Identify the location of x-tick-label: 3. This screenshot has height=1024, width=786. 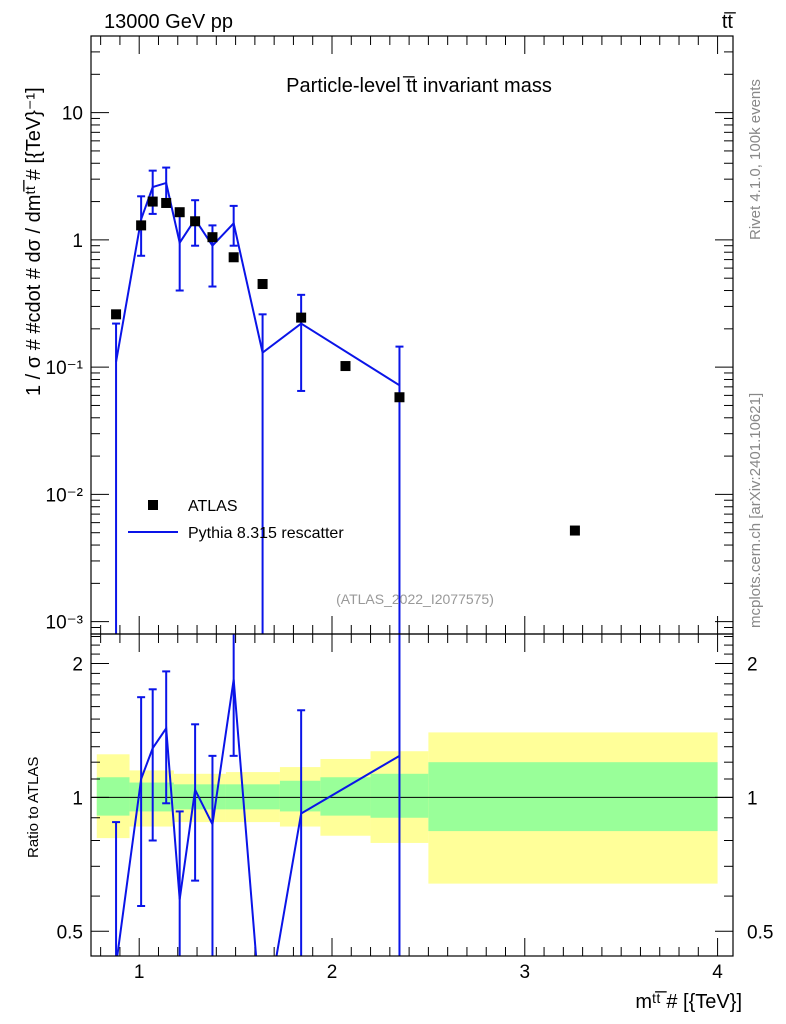
(524, 972).